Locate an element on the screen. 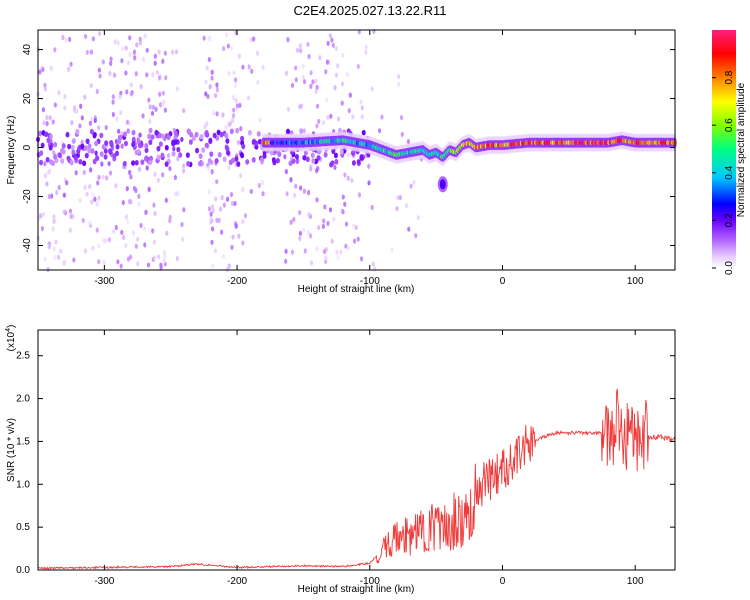 The width and height of the screenshot is (750, 600). colorbar is located at coordinates (724, 149).